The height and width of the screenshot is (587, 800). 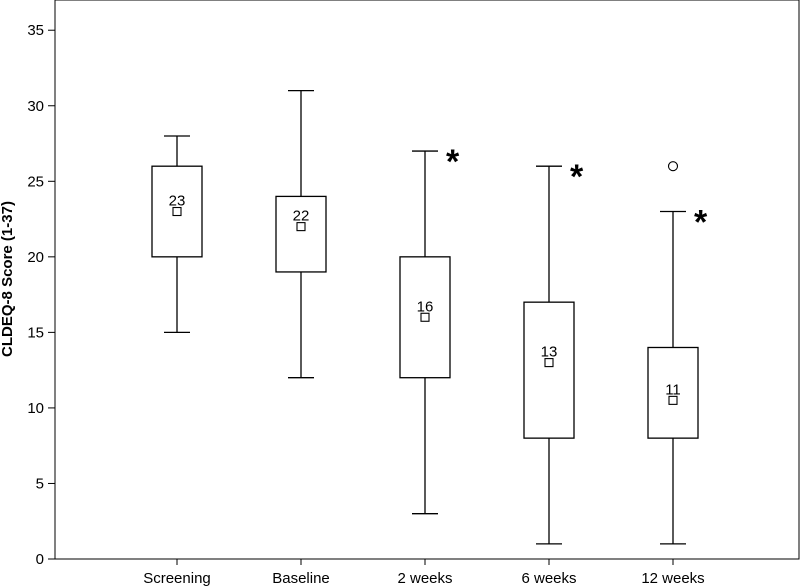 What do you see at coordinates (177, 201) in the screenshot?
I see `median-label: 23` at bounding box center [177, 201].